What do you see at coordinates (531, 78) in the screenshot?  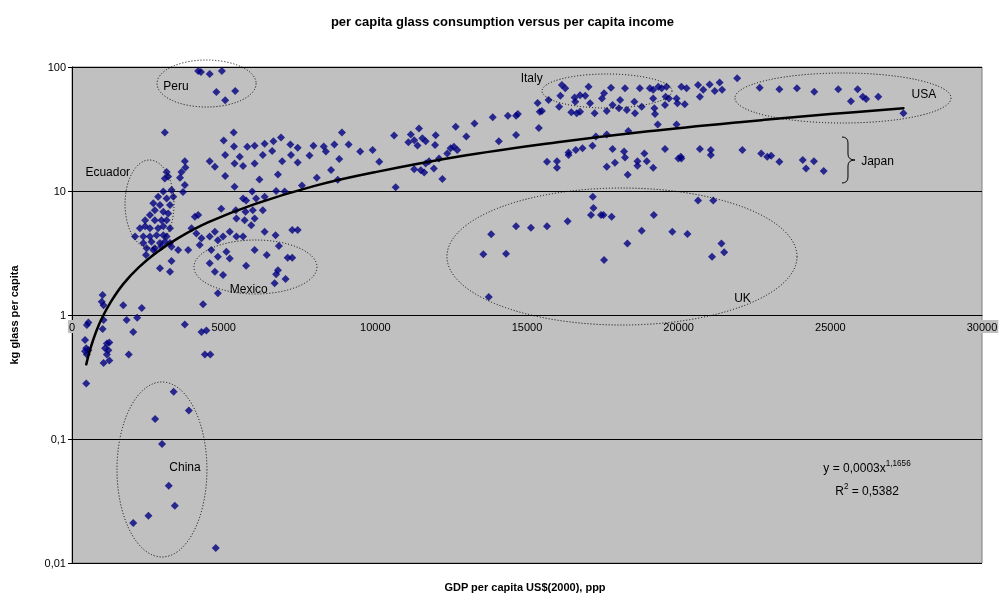 I see `annotation: Italy` at bounding box center [531, 78].